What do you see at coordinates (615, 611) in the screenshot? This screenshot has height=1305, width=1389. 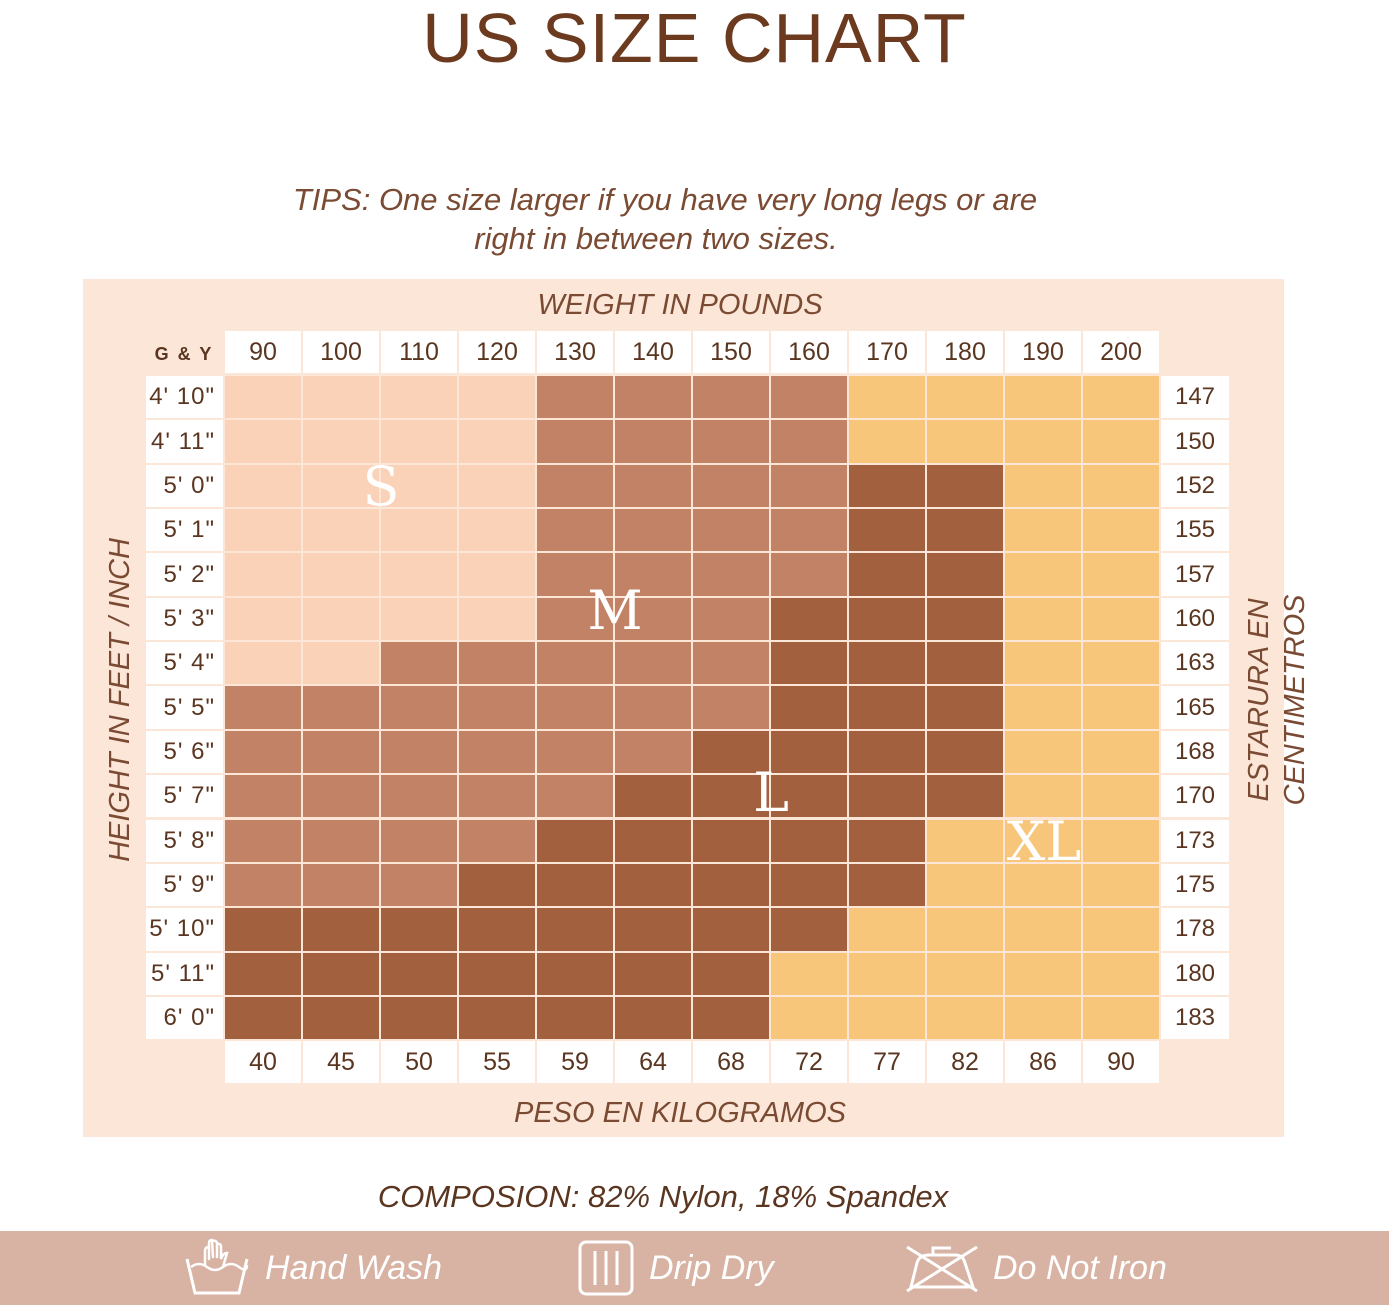 I see `size-label-m: M` at bounding box center [615, 611].